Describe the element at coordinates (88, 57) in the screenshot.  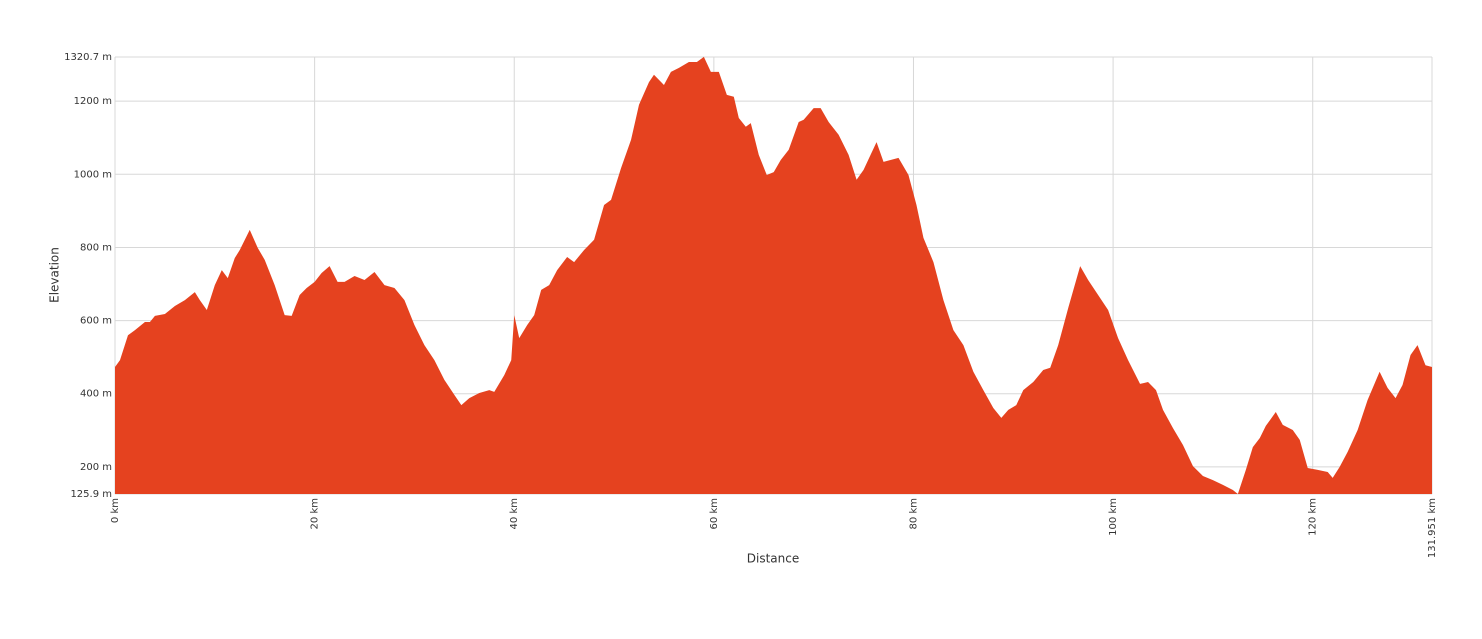
I see `y-tick-label: 1320.7 m` at that location.